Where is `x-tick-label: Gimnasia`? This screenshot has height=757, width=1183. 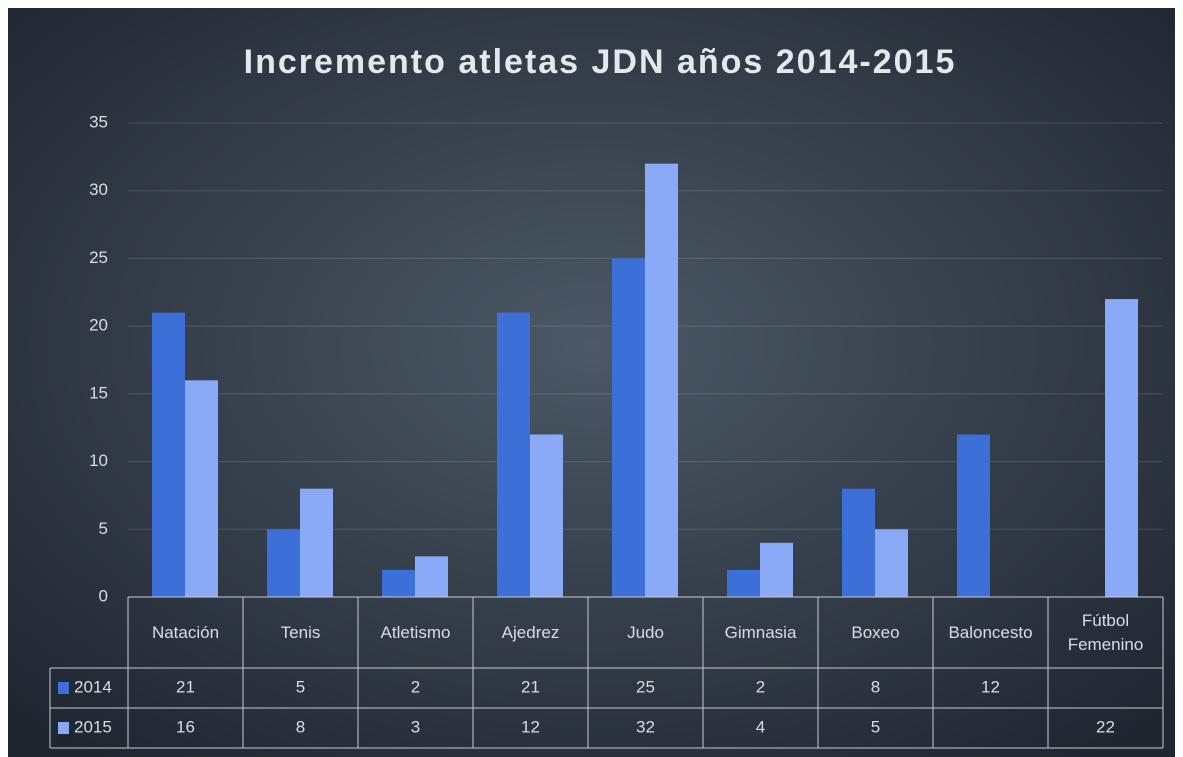
x-tick-label: Gimnasia is located at coordinates (760, 632).